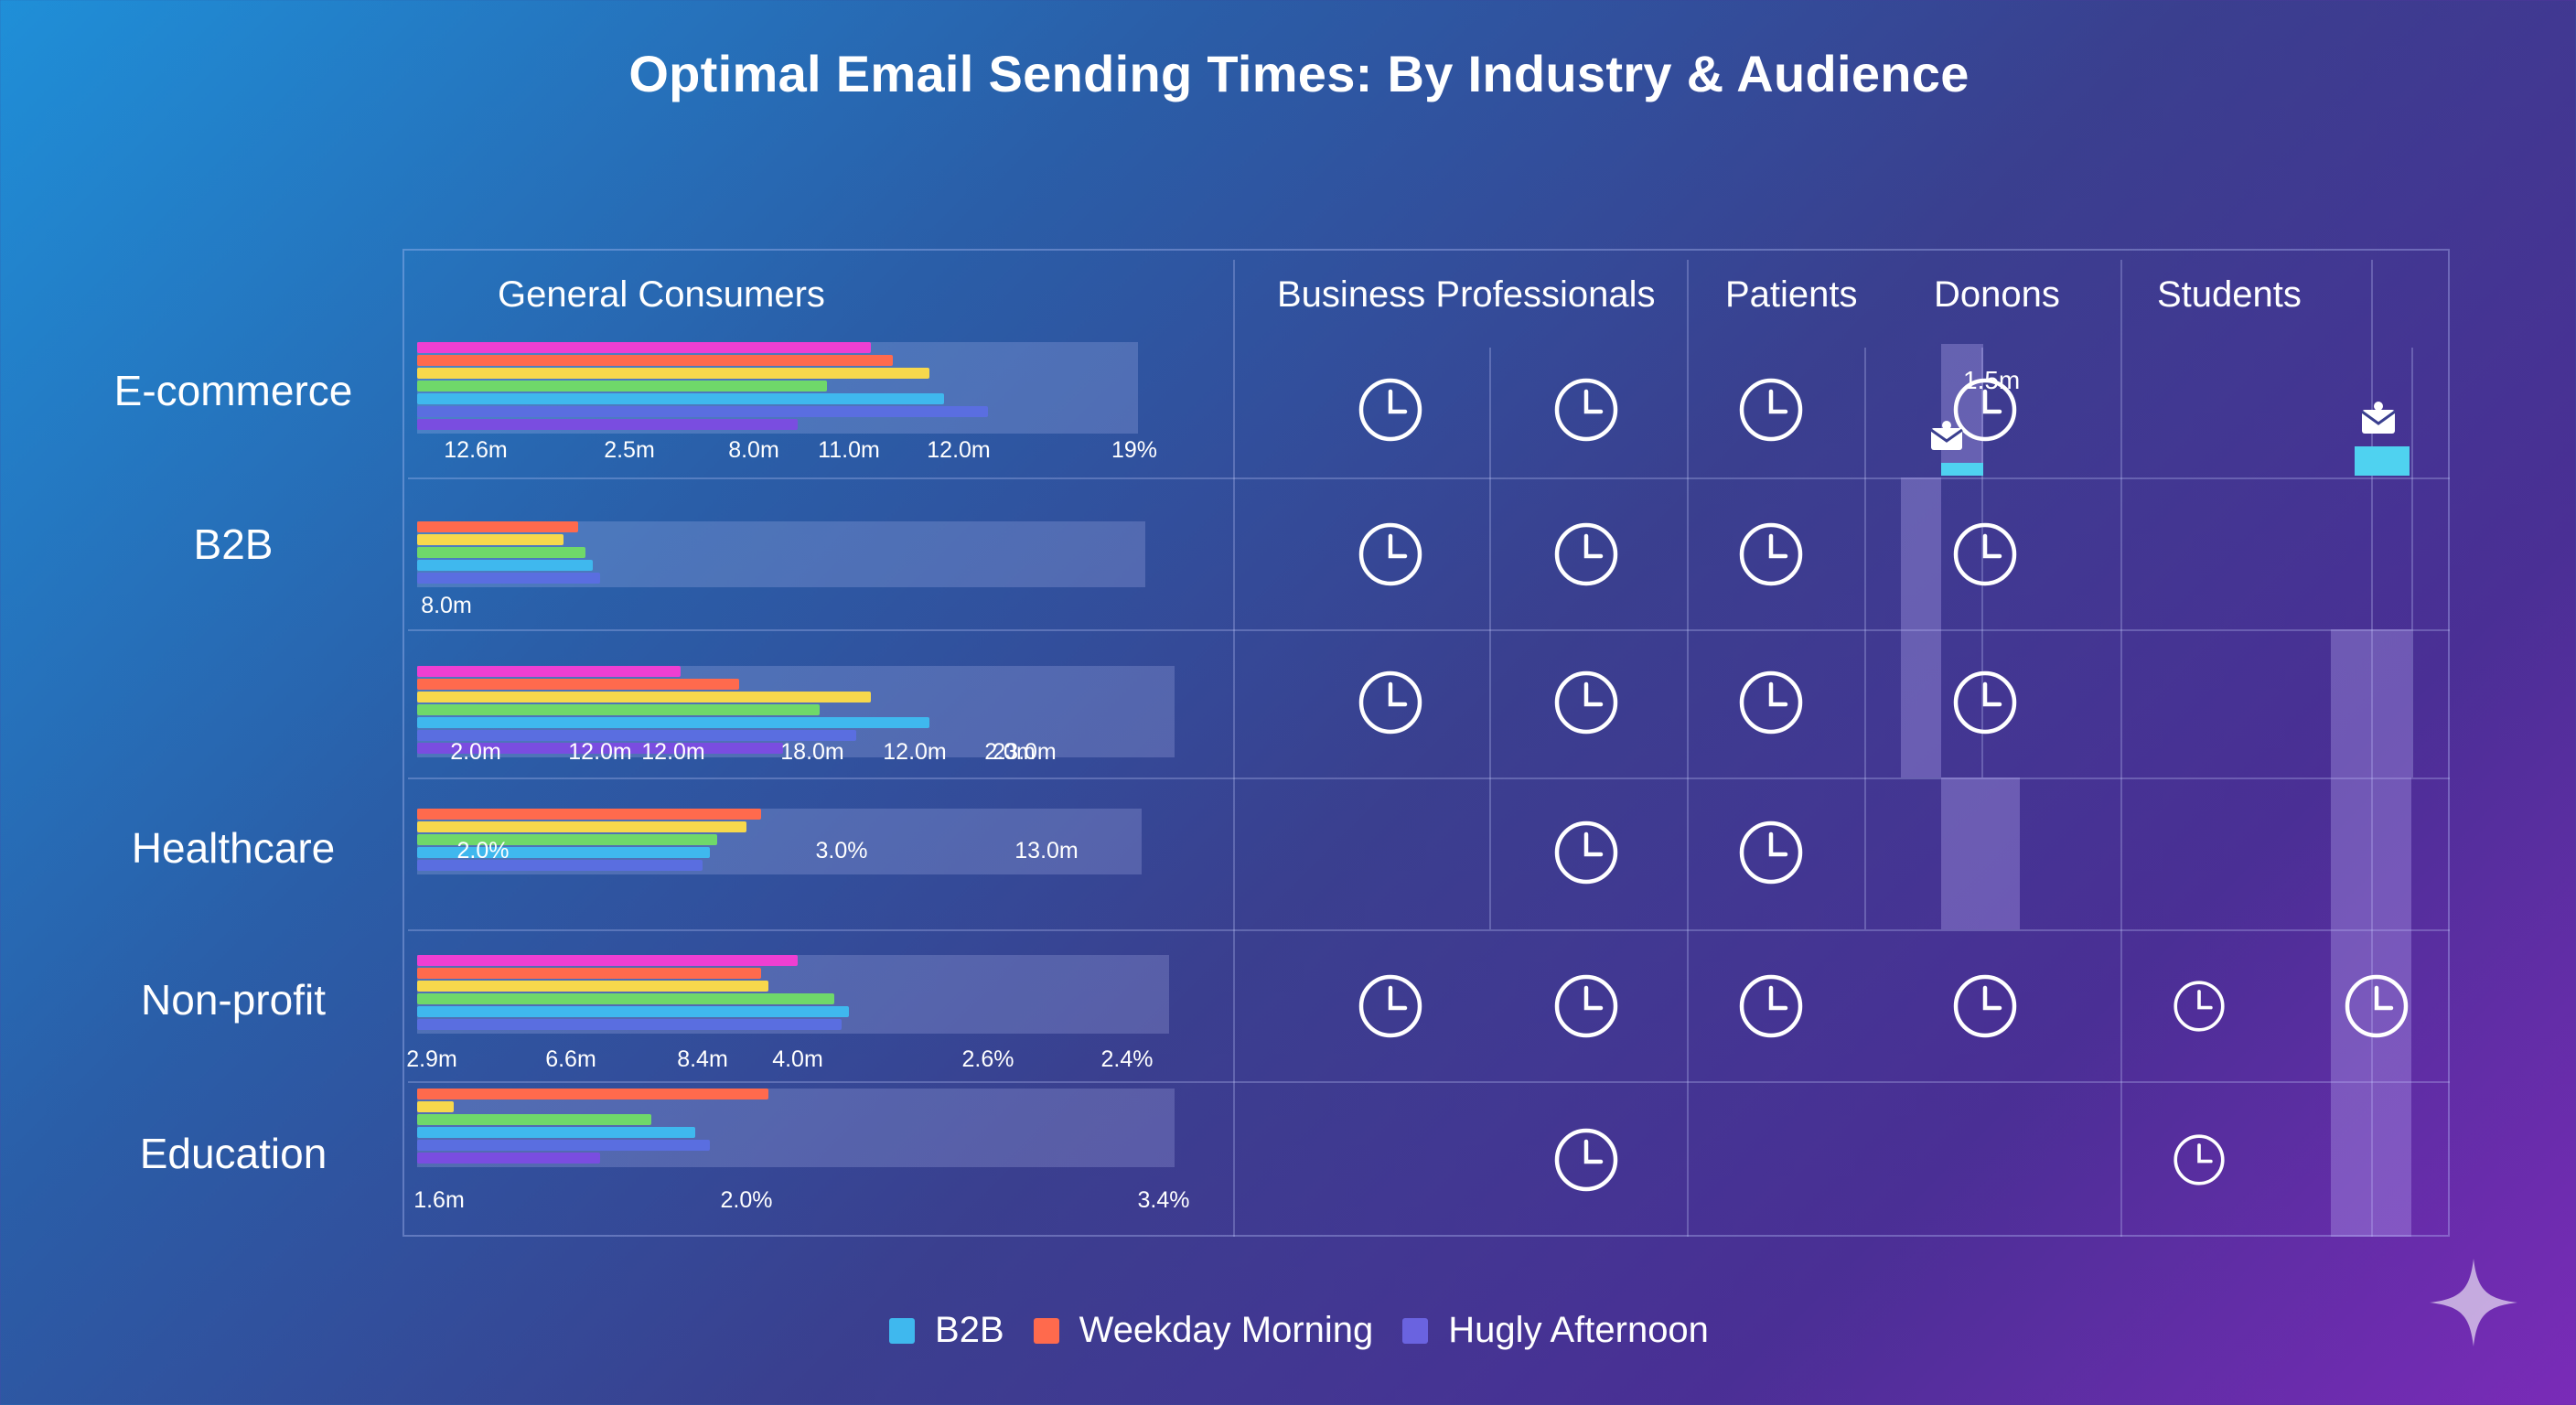 The width and height of the screenshot is (2576, 1405). What do you see at coordinates (233, 1153) in the screenshot?
I see `row-label-education: Education` at bounding box center [233, 1153].